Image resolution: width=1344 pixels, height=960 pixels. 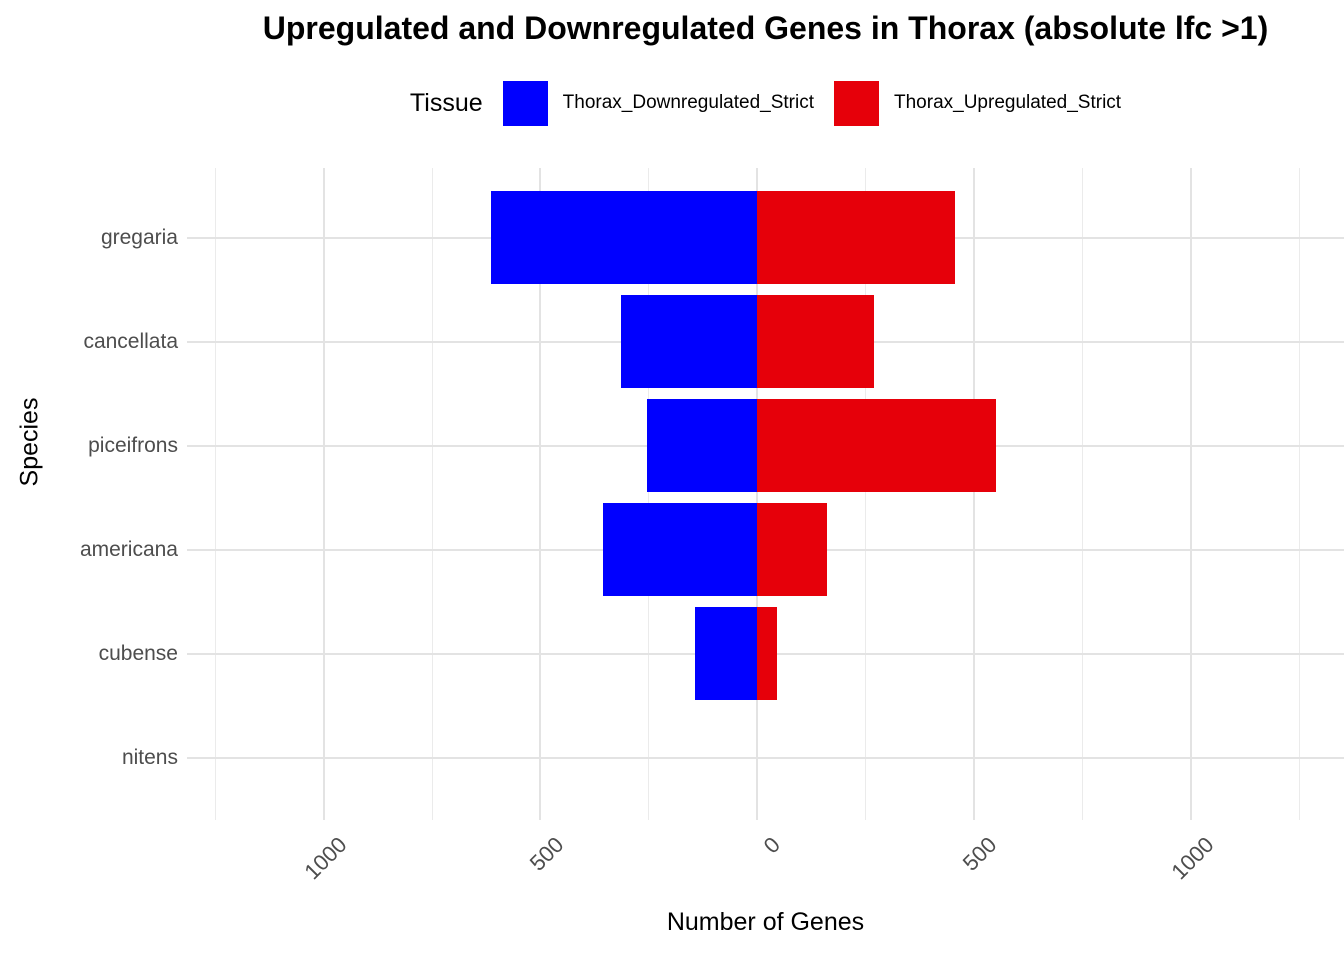 What do you see at coordinates (133, 445) in the screenshot?
I see `y-tick-label-piceifrons: piceifrons` at bounding box center [133, 445].